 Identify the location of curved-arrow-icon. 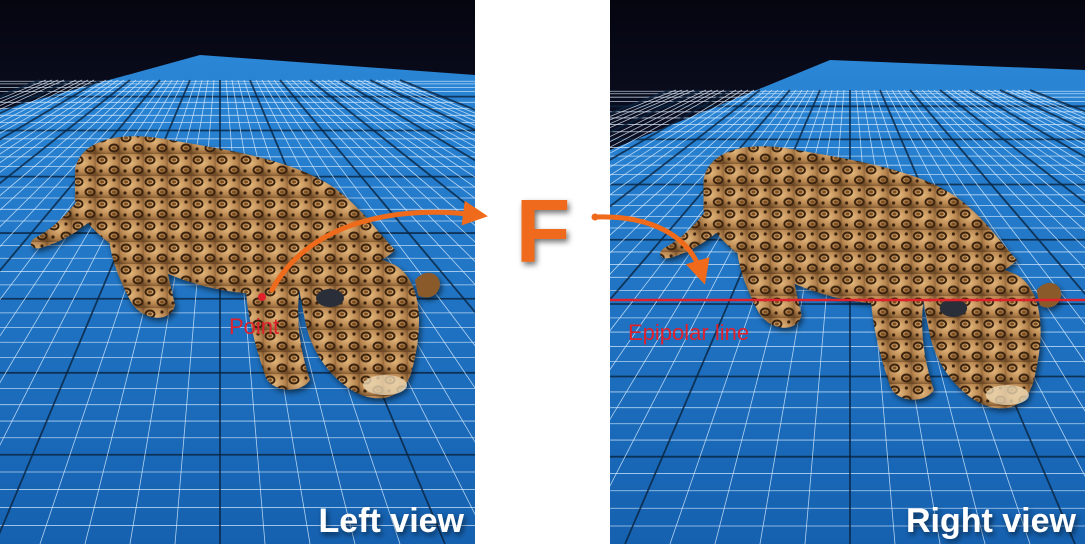
(378, 246).